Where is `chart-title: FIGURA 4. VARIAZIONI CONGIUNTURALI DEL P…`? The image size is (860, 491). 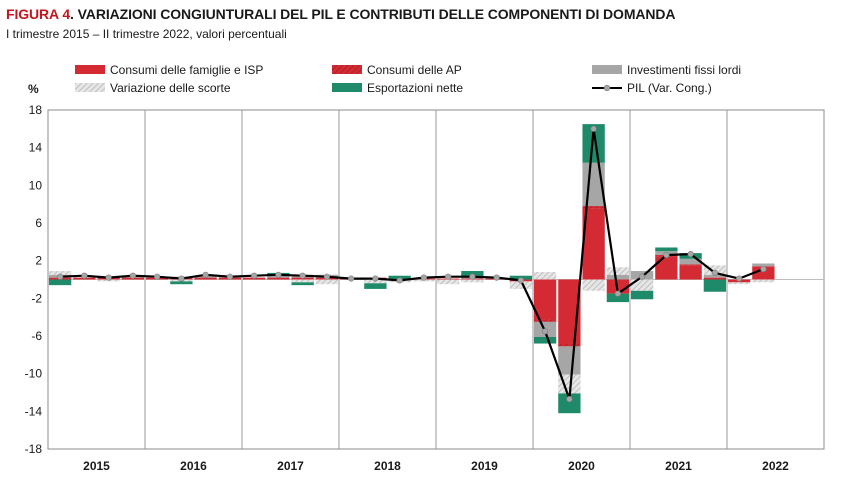 chart-title: FIGURA 4. VARIAZIONI CONGIUNTURALI DEL P… is located at coordinates (341, 14).